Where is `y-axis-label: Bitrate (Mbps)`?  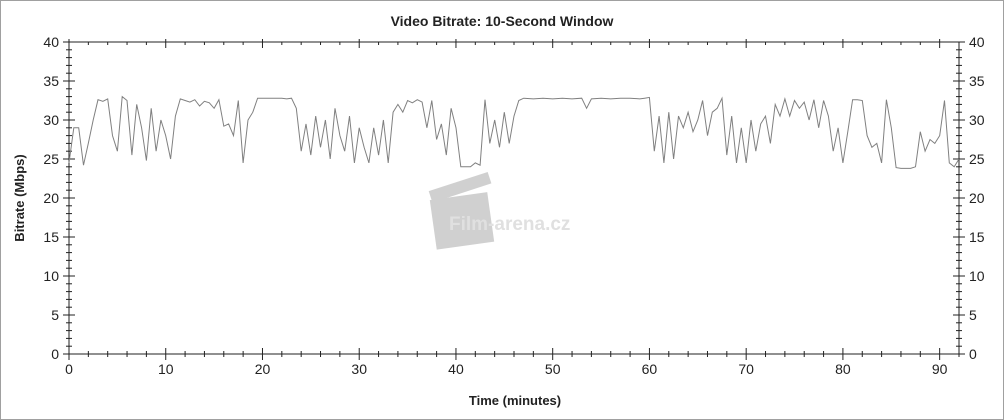 y-axis-label: Bitrate (Mbps) is located at coordinates (19, 197).